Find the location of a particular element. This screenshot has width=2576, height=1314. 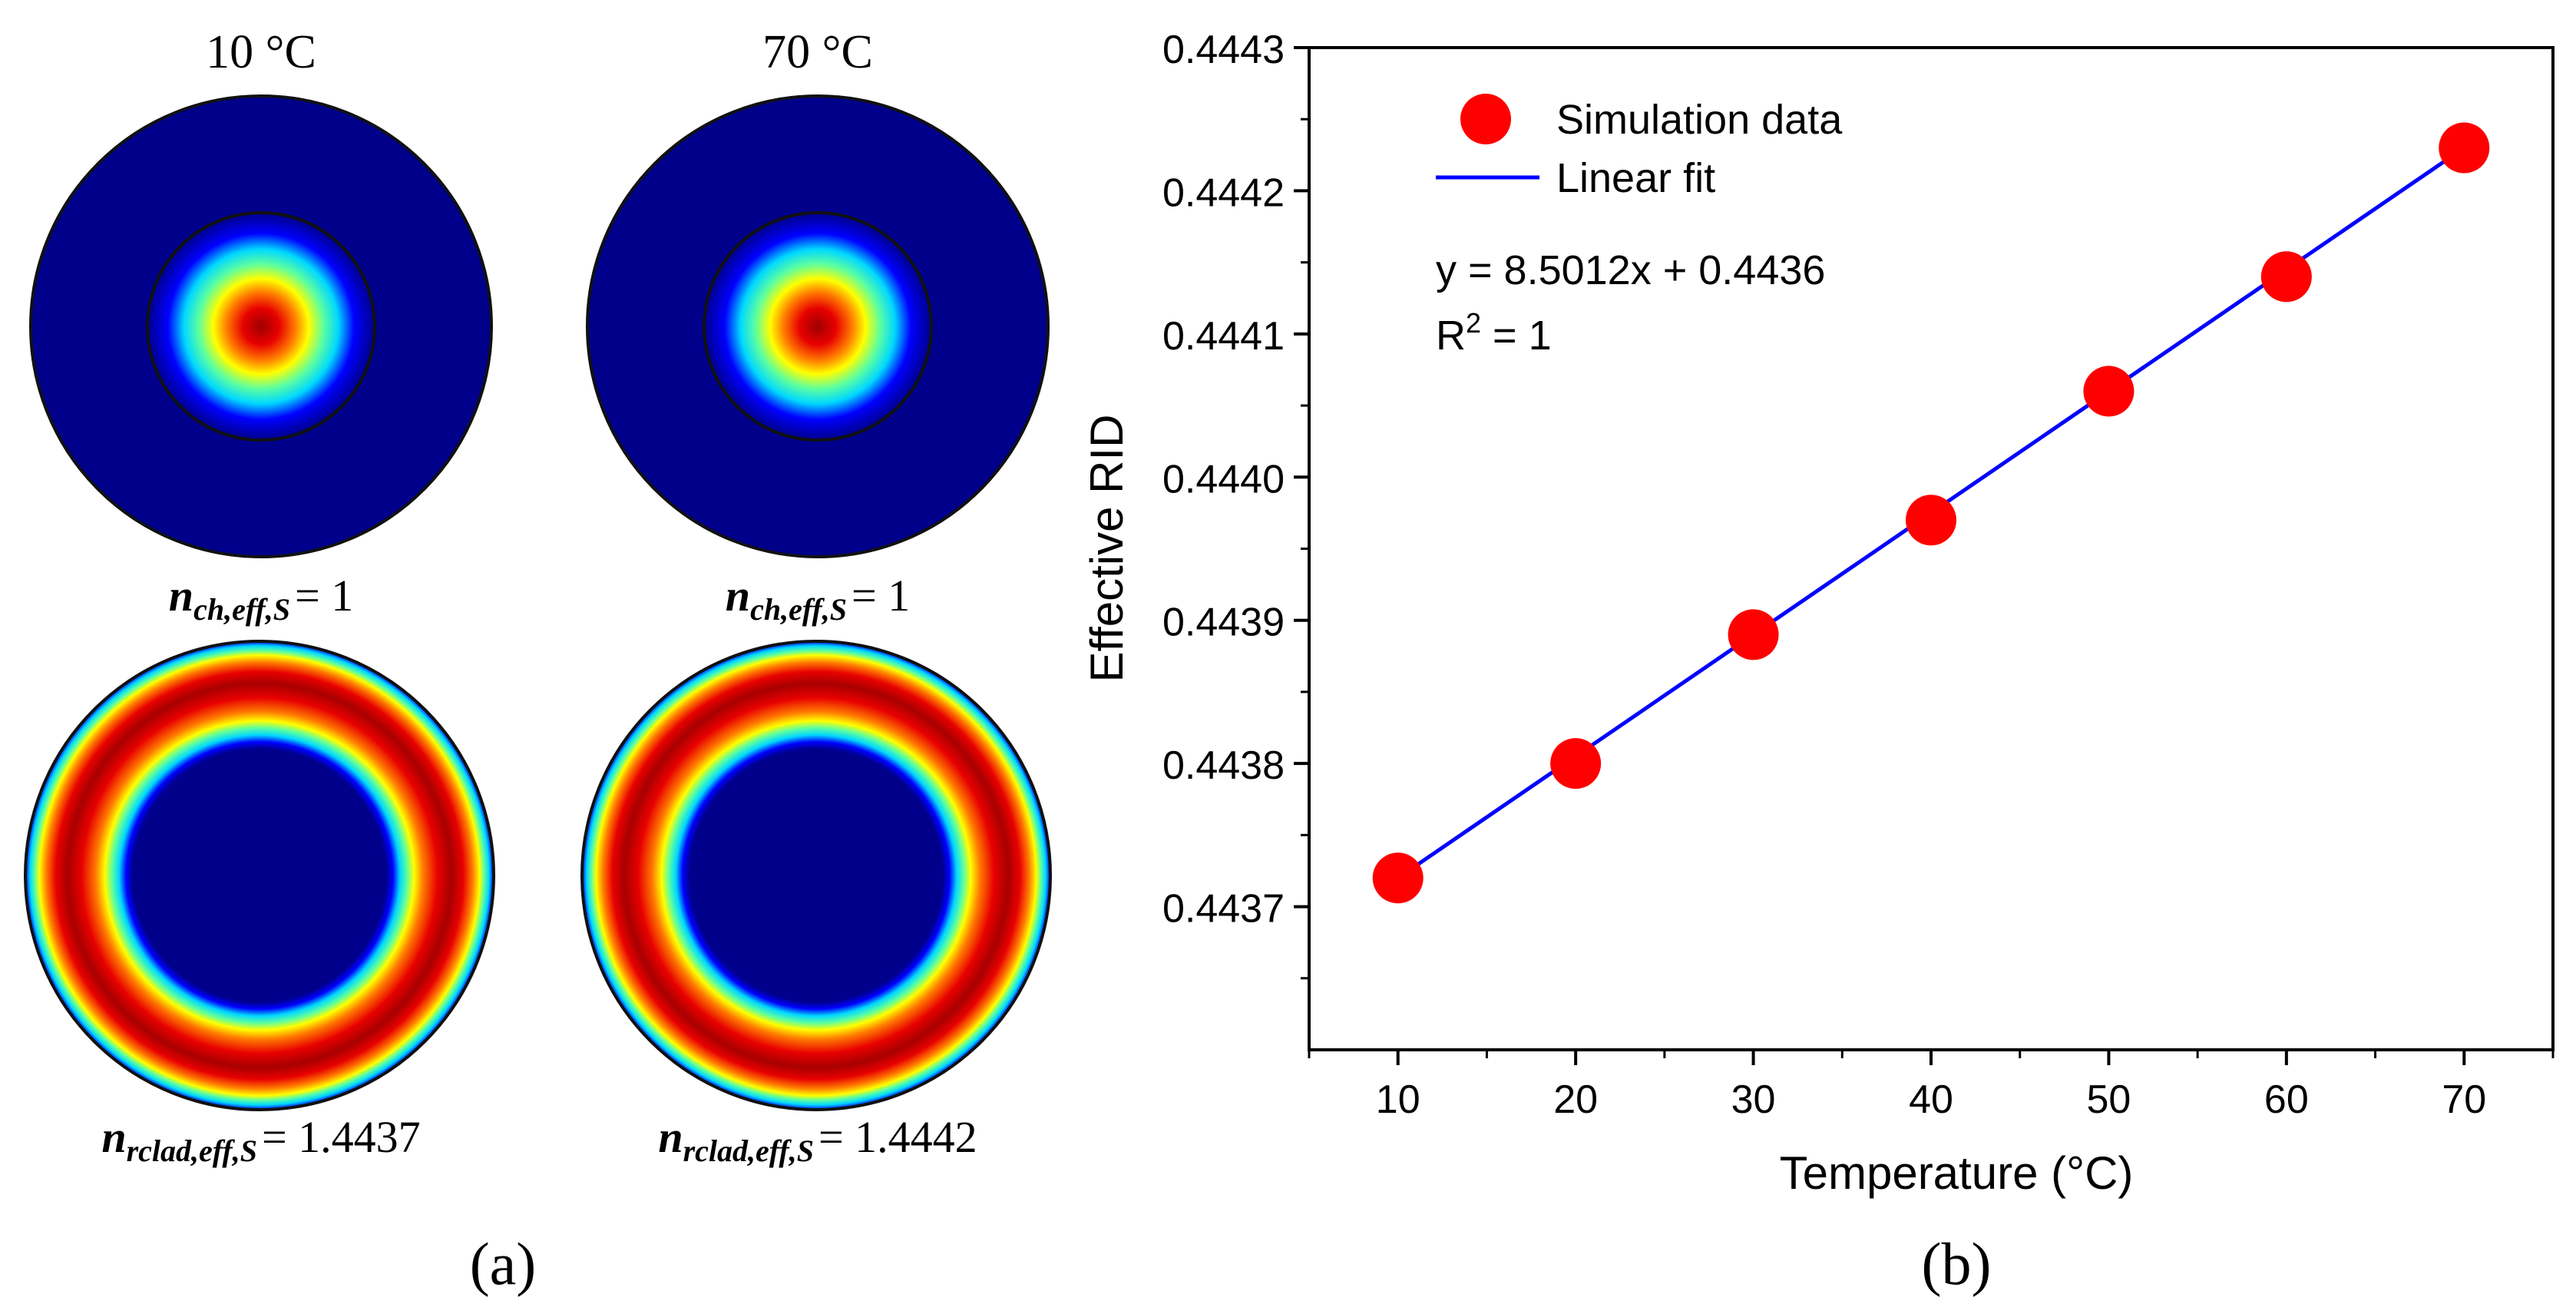

fit-r-squared: R2 = 1 is located at coordinates (1494, 333).